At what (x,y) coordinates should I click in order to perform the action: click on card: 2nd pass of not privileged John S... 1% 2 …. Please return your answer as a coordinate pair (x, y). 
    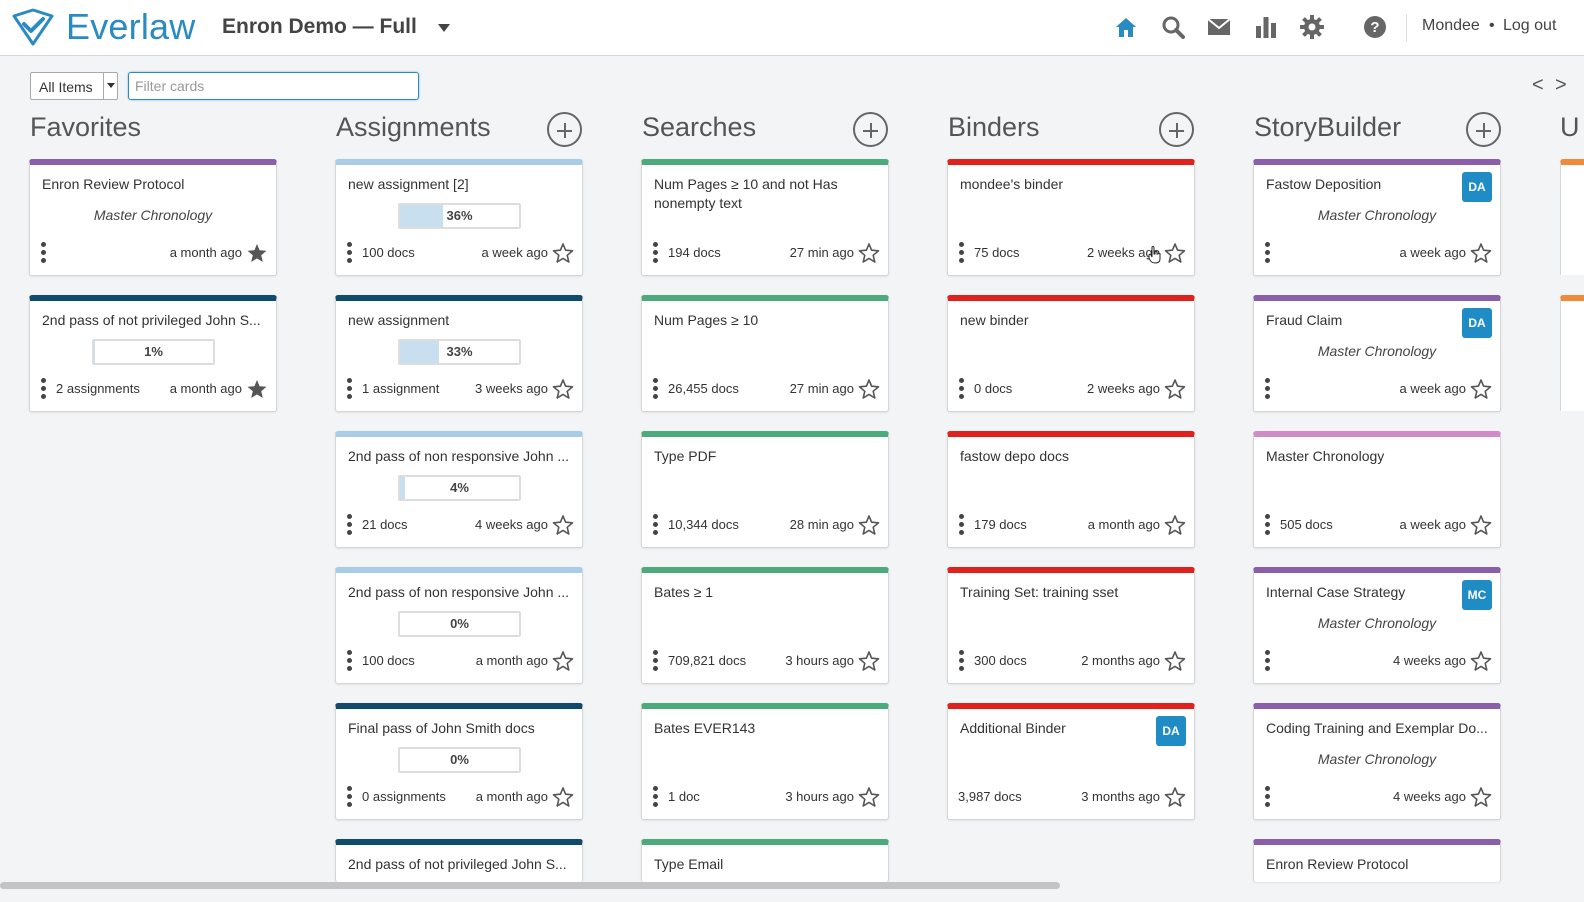
    Looking at the image, I should click on (153, 353).